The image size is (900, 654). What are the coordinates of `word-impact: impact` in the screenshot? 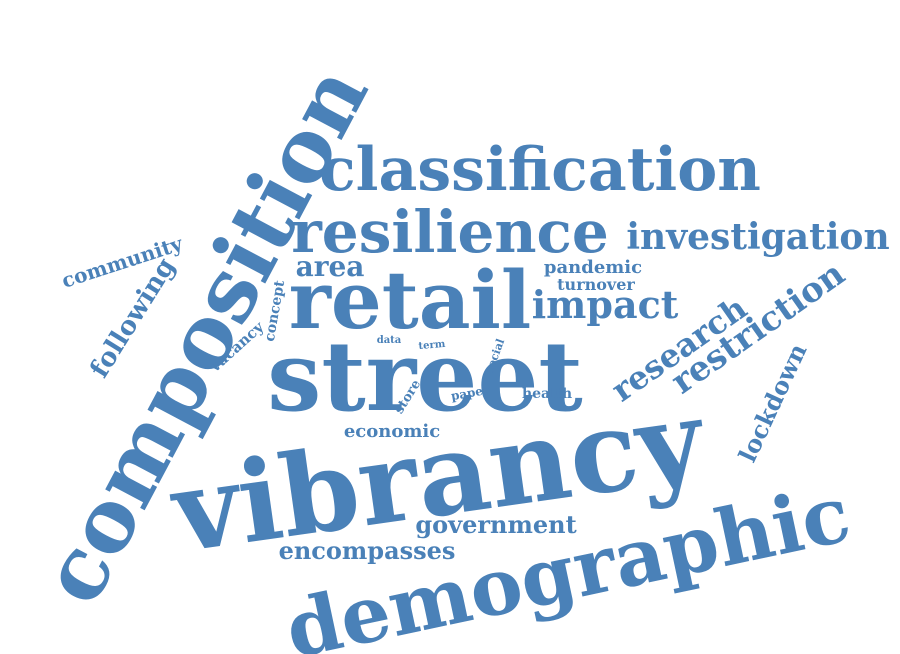 It's located at (605, 304).